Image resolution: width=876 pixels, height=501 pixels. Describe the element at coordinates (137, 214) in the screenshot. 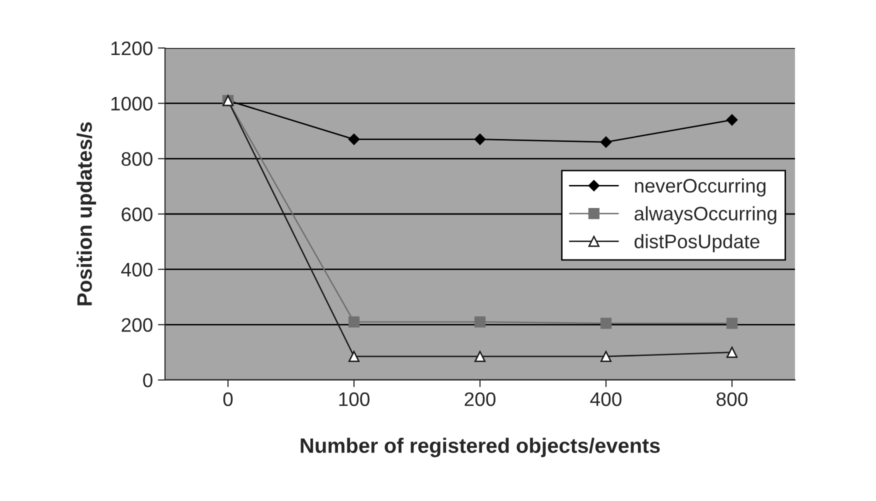

I see `y-tick-label: 600` at that location.